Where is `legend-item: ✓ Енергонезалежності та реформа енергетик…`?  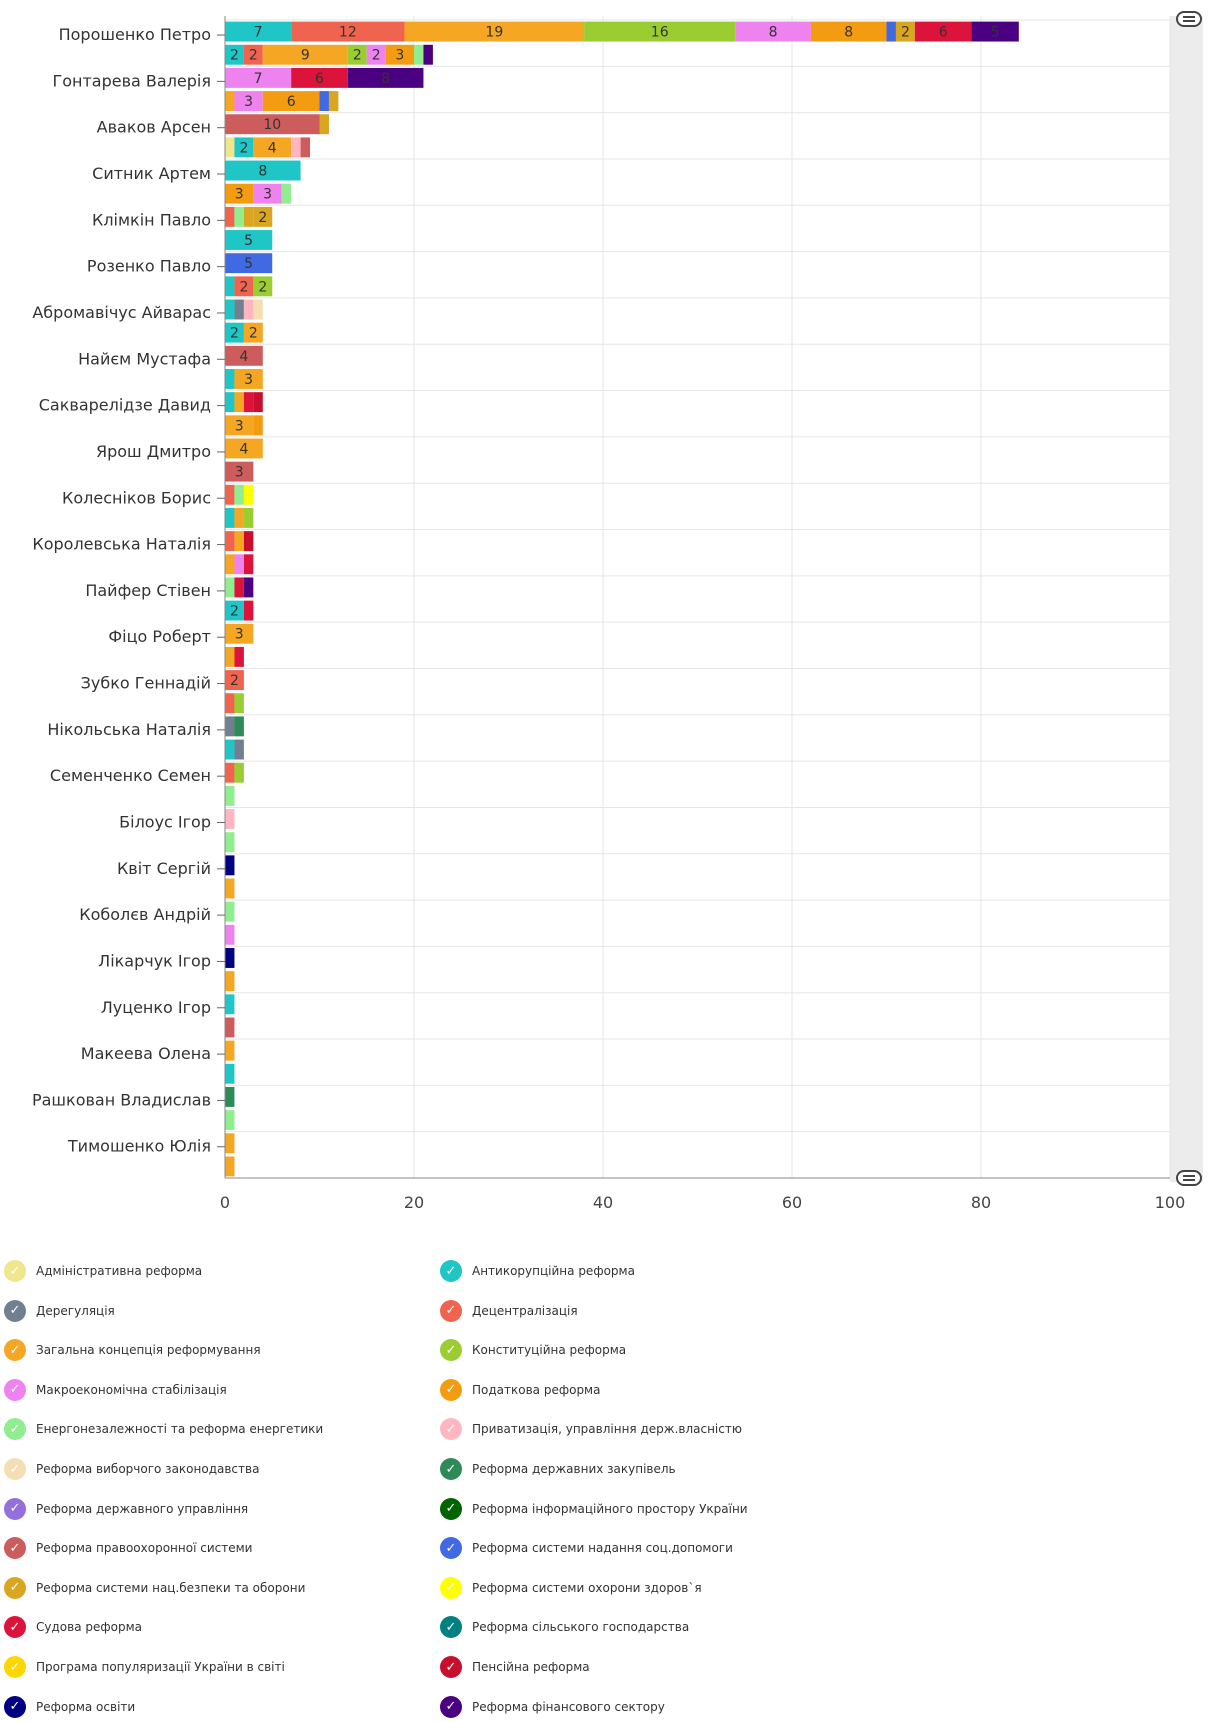
legend-item: ✓ Енергонезалежності та реформа енергетик… is located at coordinates (163, 1429).